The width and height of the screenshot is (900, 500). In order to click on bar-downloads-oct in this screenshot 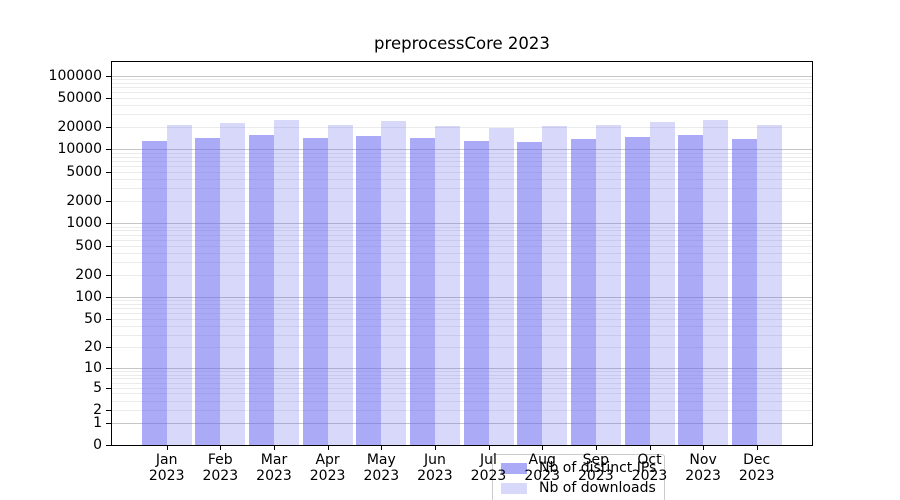, I will do `click(662, 283)`.